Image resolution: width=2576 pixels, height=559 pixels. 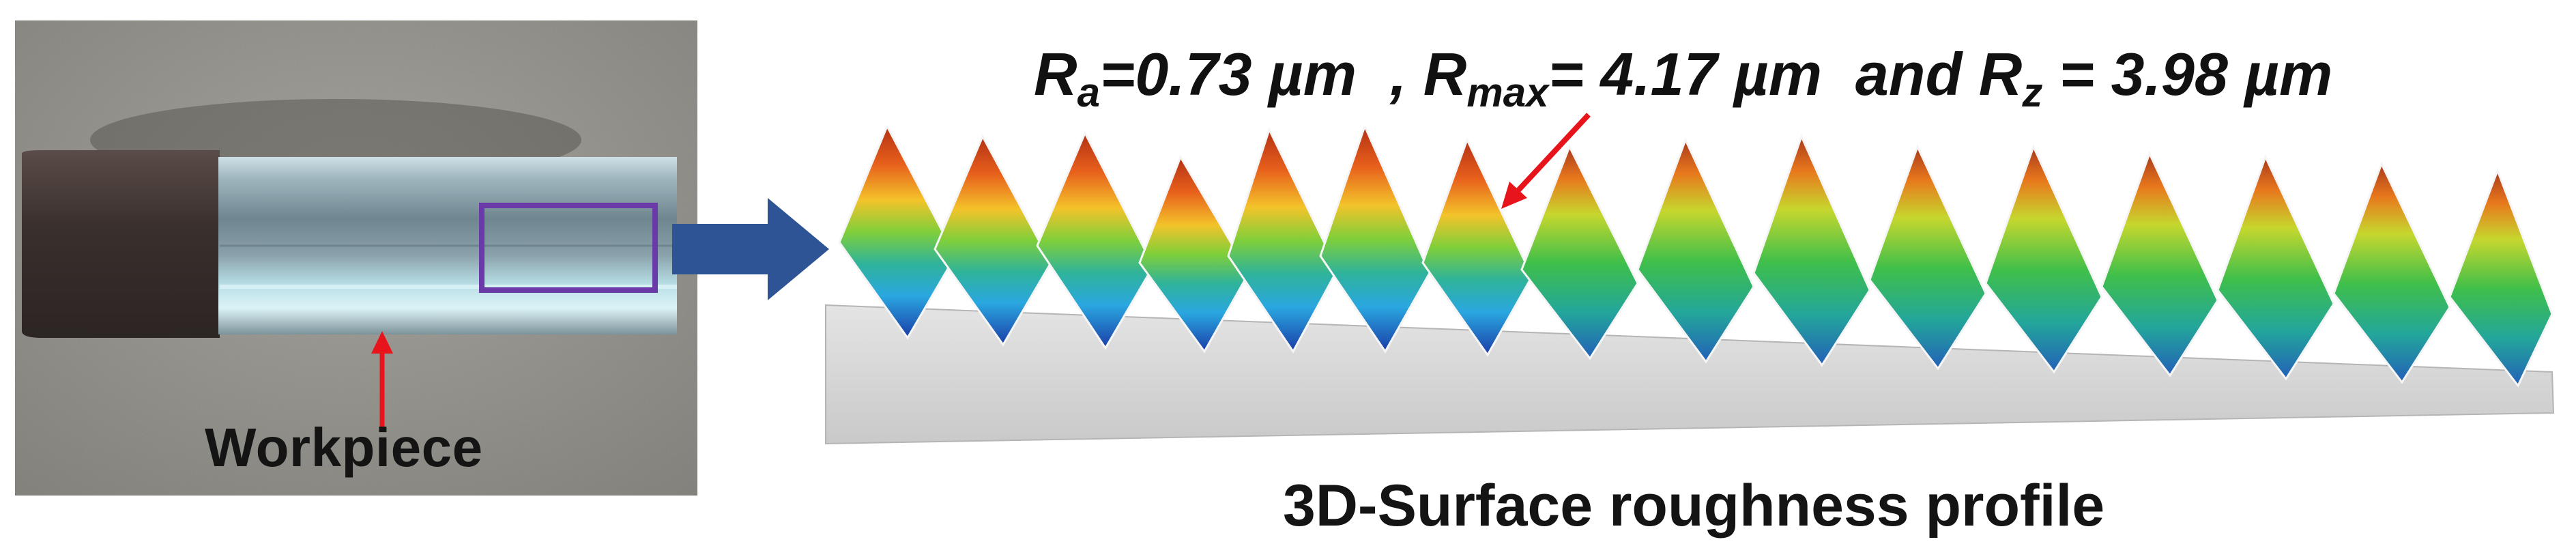 What do you see at coordinates (2032, 92) in the screenshot?
I see `rz-subscript: z` at bounding box center [2032, 92].